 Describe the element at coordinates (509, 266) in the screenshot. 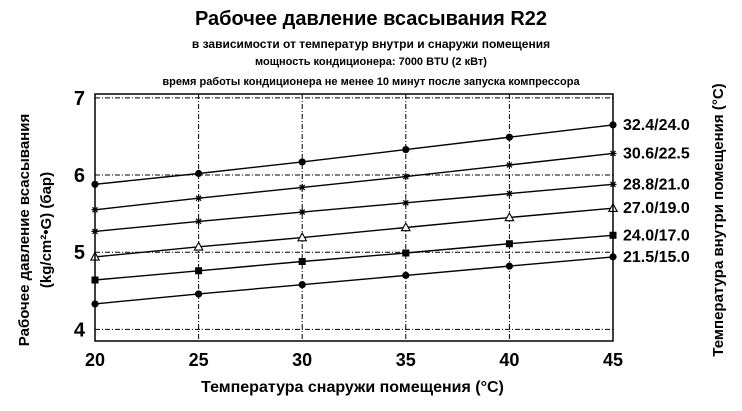

I see `data-point-s6-x40` at that location.